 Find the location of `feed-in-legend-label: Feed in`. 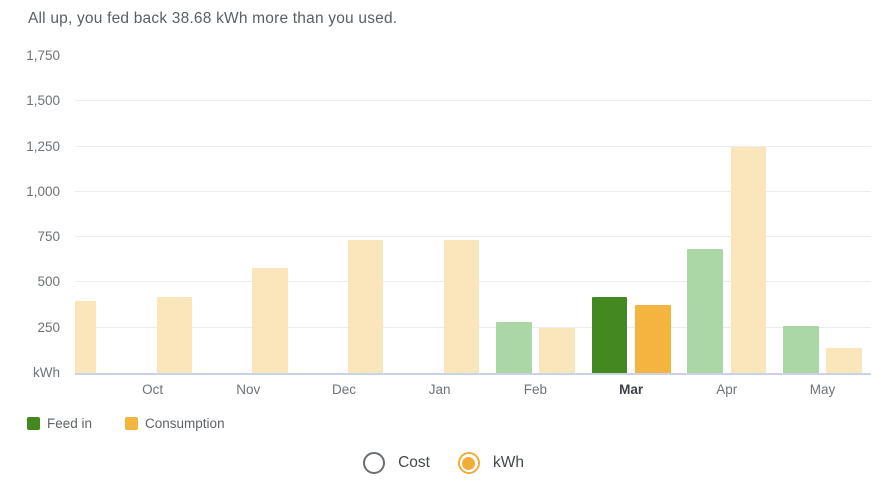

feed-in-legend-label: Feed in is located at coordinates (70, 423).